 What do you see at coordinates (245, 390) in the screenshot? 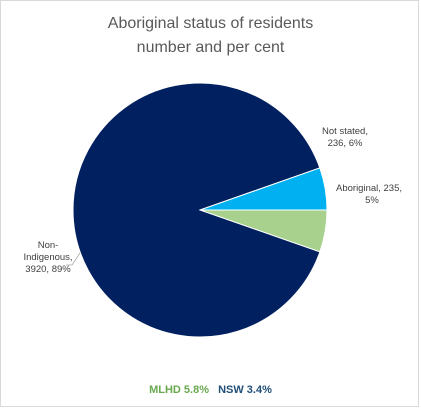
I see `nsw-percent-label: NSW 3.4%` at bounding box center [245, 390].